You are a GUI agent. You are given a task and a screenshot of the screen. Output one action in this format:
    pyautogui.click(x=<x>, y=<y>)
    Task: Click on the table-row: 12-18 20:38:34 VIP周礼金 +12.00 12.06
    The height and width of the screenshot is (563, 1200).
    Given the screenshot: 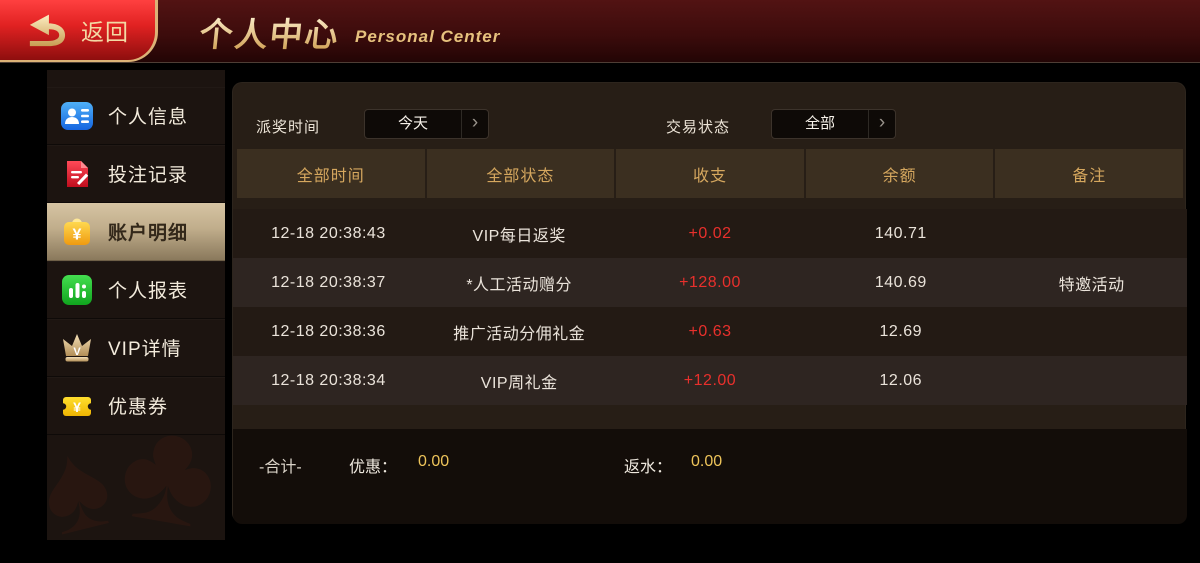 What is the action you would take?
    pyautogui.click(x=710, y=380)
    